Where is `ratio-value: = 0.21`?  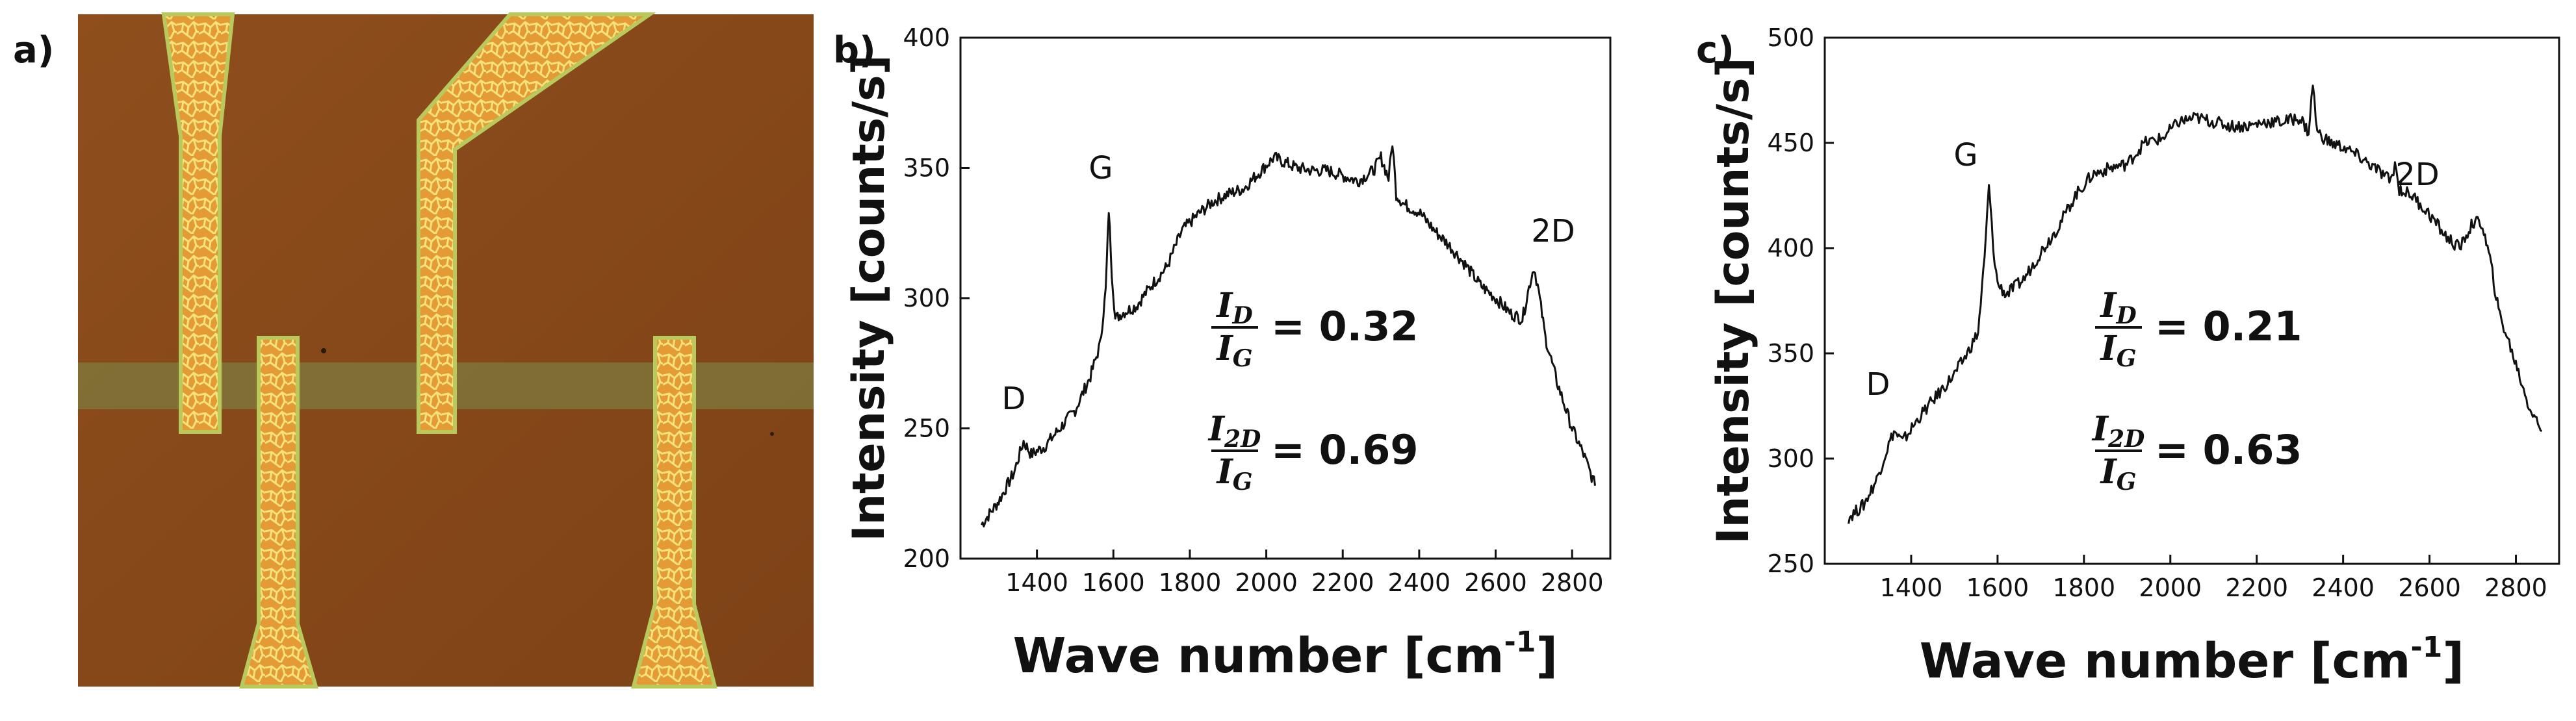
ratio-value: = 0.21 is located at coordinates (2229, 326).